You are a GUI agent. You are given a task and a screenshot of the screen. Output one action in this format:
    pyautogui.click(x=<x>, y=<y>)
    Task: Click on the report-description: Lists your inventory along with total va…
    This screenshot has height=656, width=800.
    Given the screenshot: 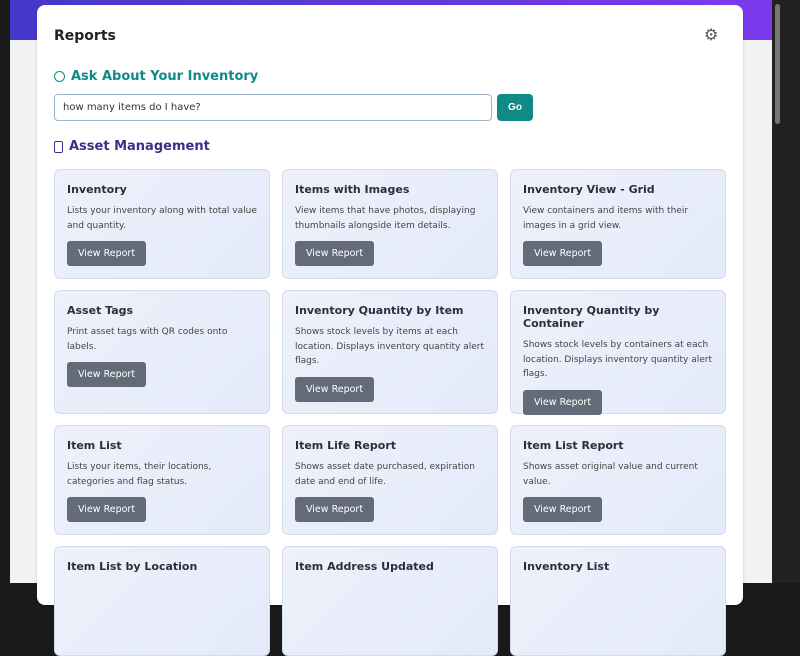 What is the action you would take?
    pyautogui.click(x=162, y=218)
    